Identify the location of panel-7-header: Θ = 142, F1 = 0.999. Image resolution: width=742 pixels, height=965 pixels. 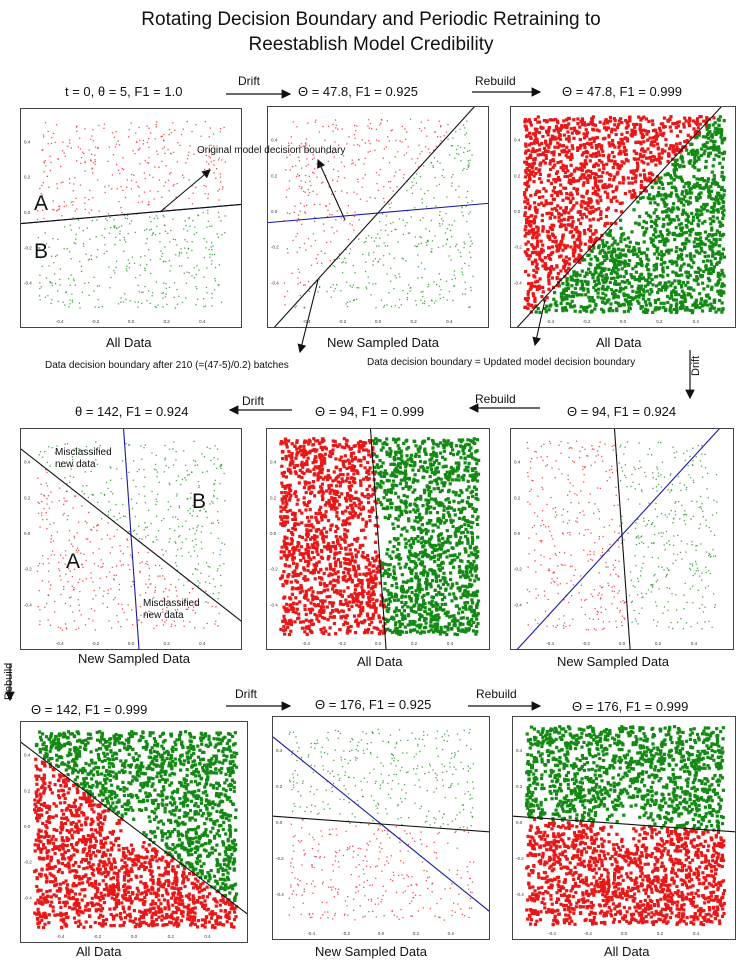
(89, 709).